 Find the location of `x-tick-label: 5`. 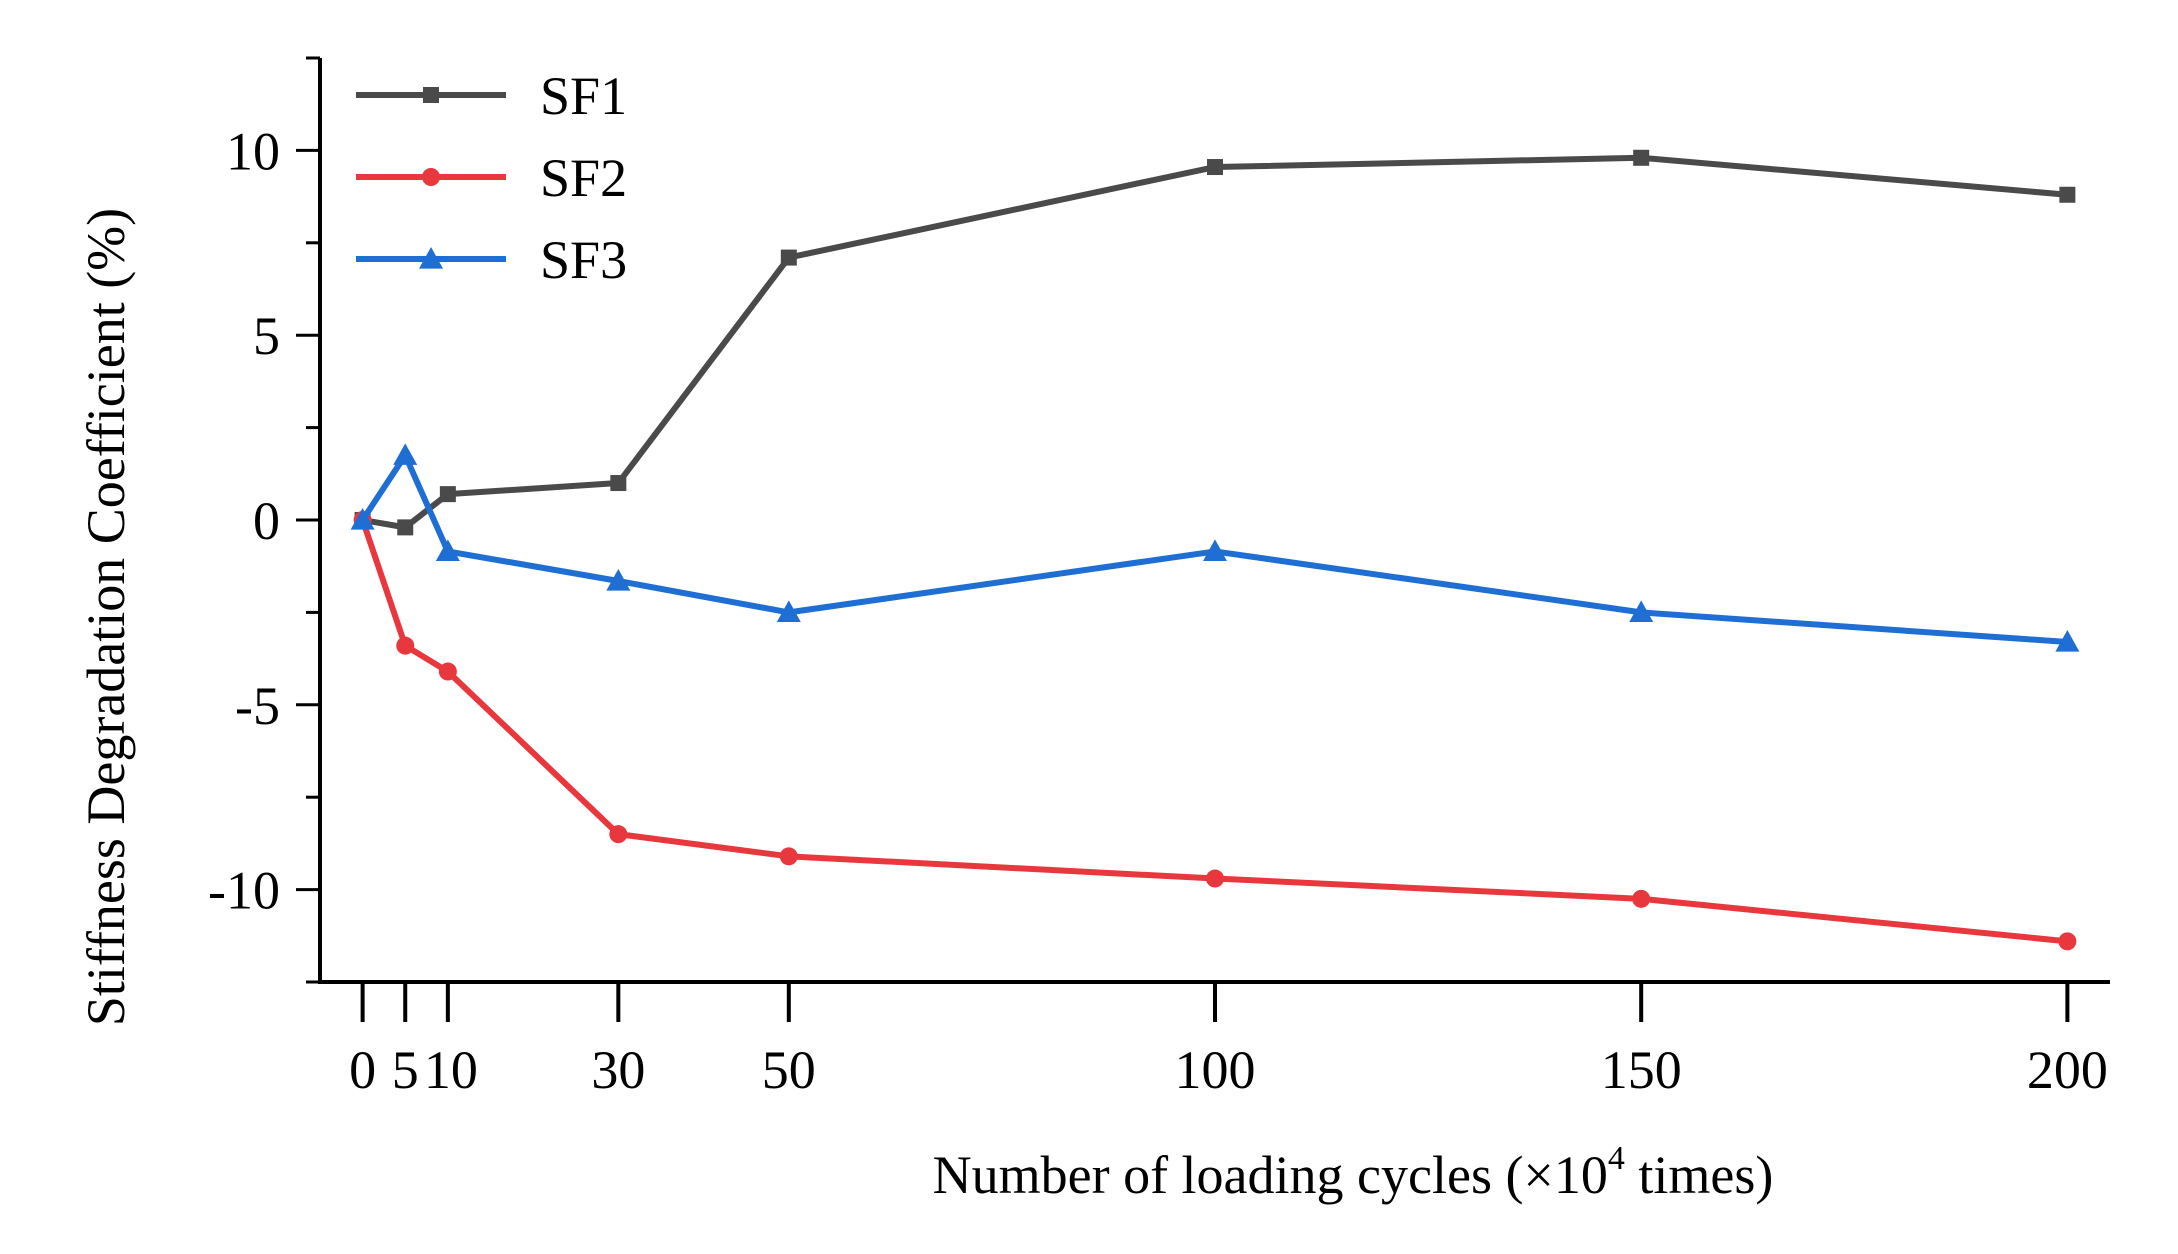

x-tick-label: 5 is located at coordinates (405, 1070).